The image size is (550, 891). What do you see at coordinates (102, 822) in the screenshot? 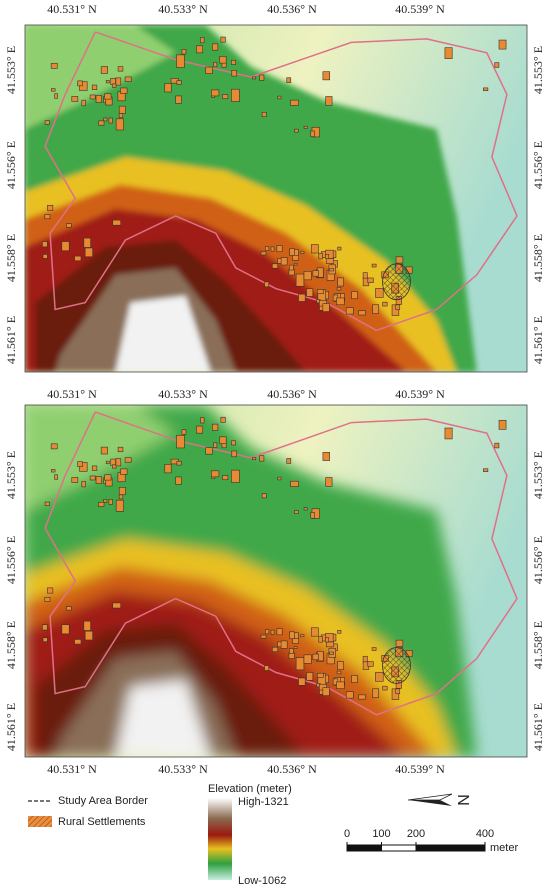
I see `legend-label: Rural Settlements` at bounding box center [102, 822].